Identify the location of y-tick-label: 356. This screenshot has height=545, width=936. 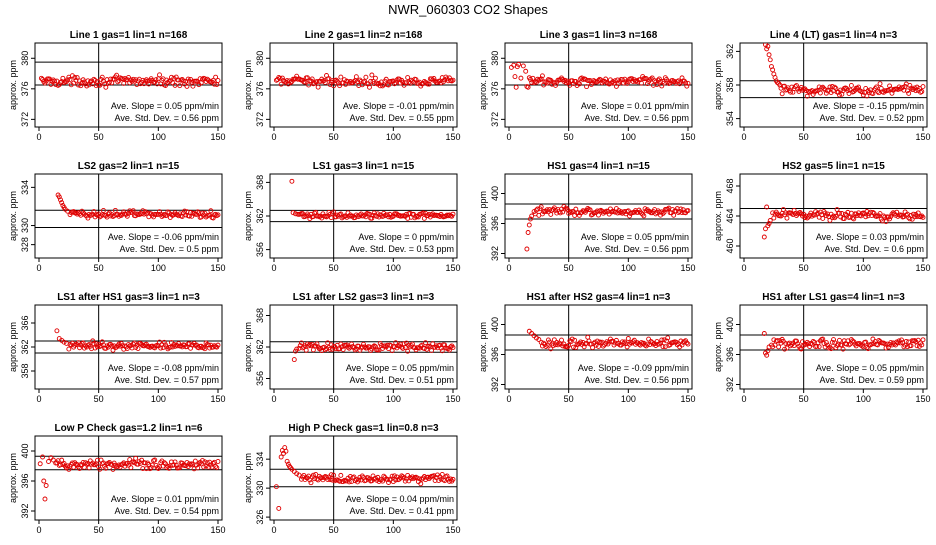
(260, 249).